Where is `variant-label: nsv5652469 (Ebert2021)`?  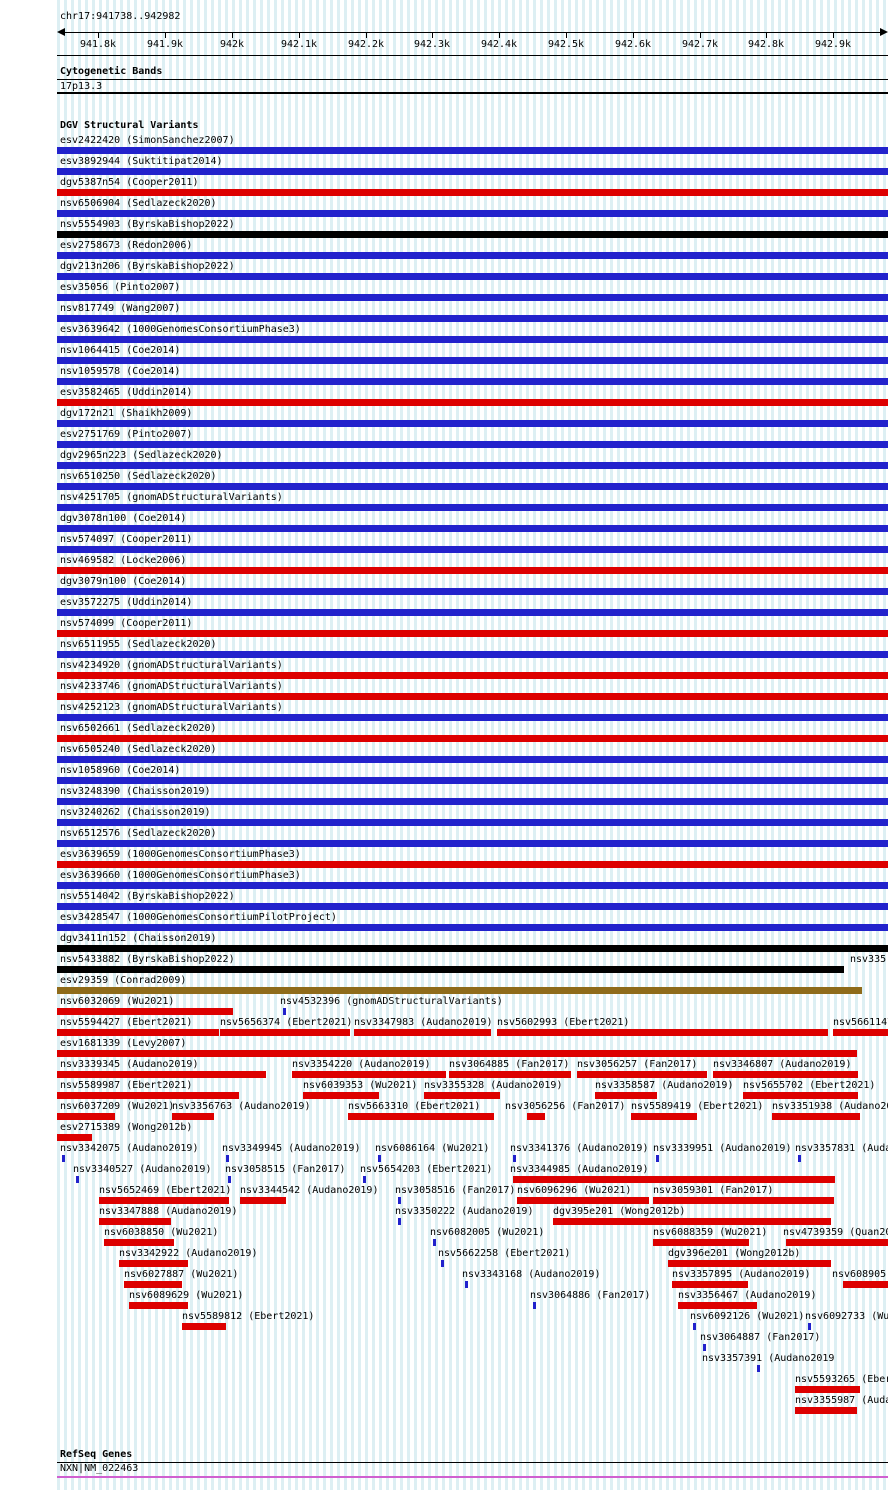
variant-label: nsv5652469 (Ebert2021) is located at coordinates (165, 1190).